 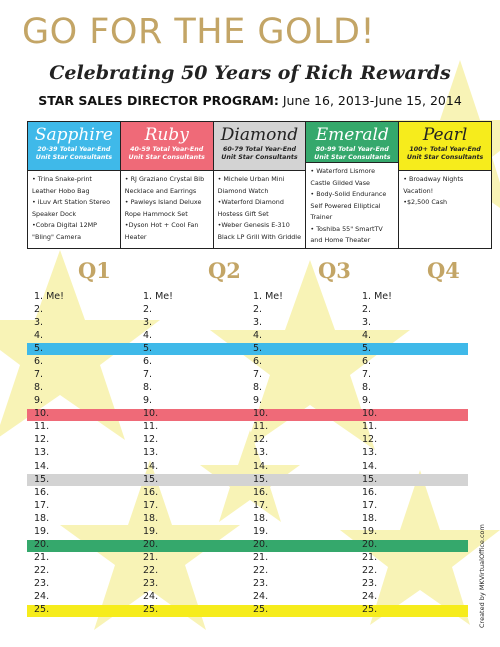 What do you see at coordinates (62, 185) in the screenshot?
I see `prize: • Trina Snake-print Leather Hobo Bag` at bounding box center [62, 185].